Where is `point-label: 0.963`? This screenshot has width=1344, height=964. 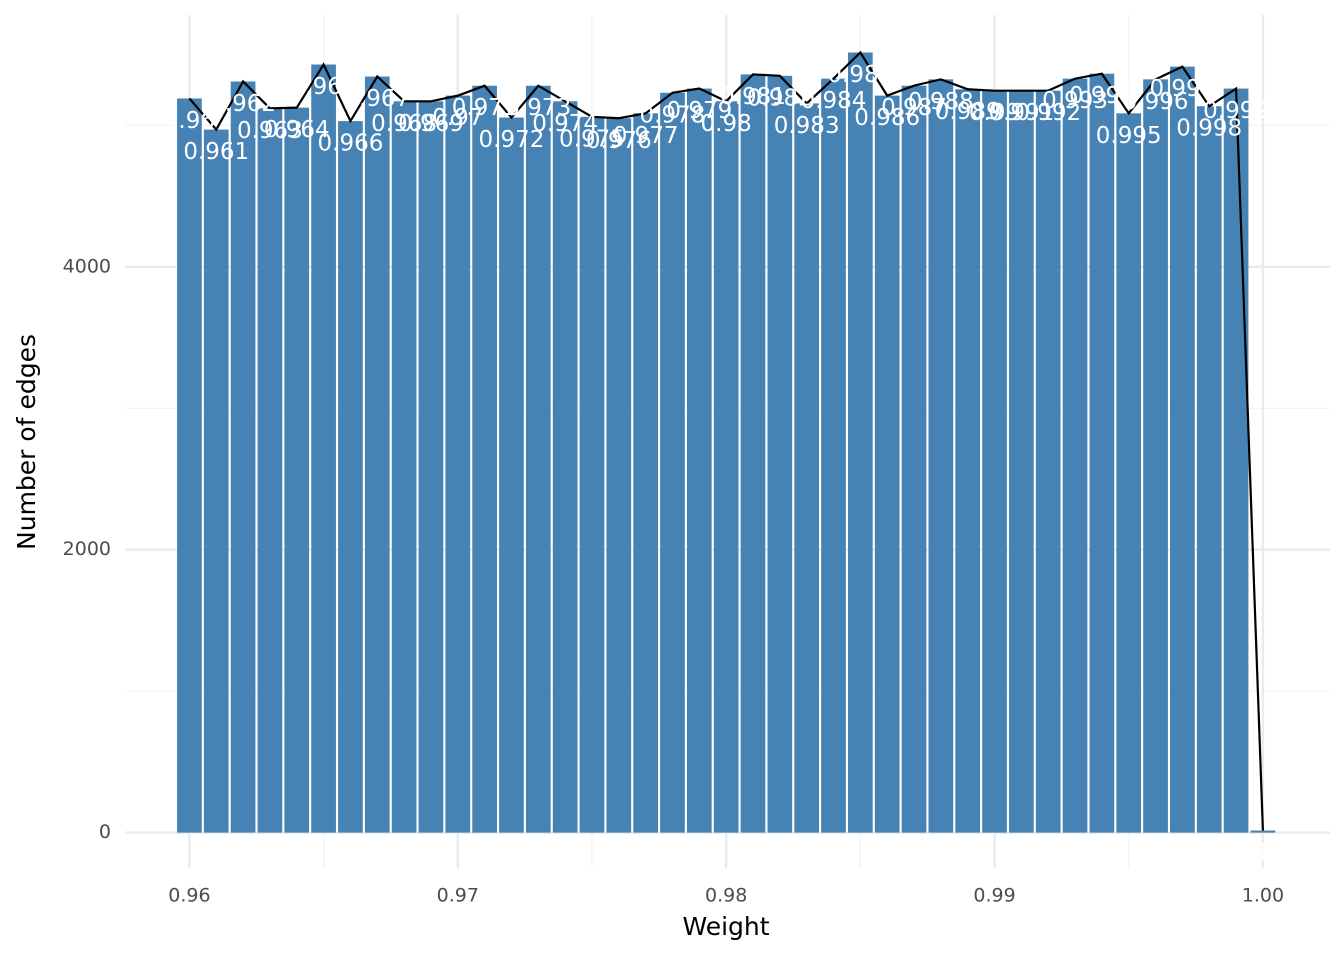 point-label: 0.963 is located at coordinates (270, 131).